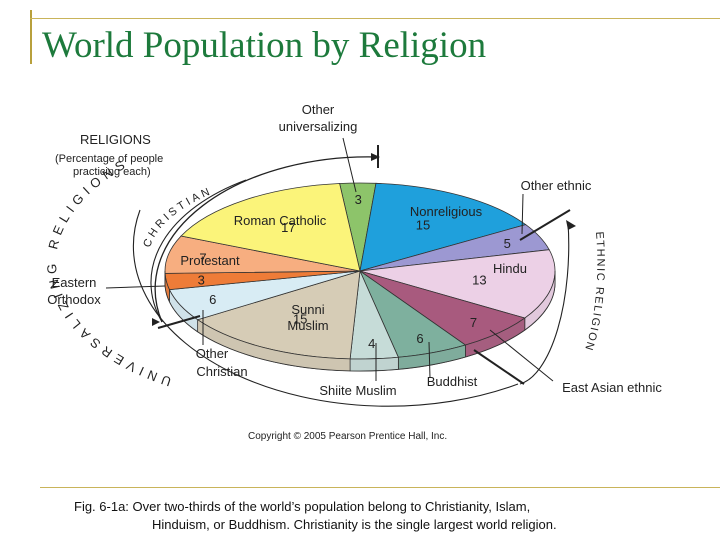 The width and height of the screenshot is (720, 540). What do you see at coordinates (31, 37) in the screenshot?
I see `title-accent-line` at bounding box center [31, 37].